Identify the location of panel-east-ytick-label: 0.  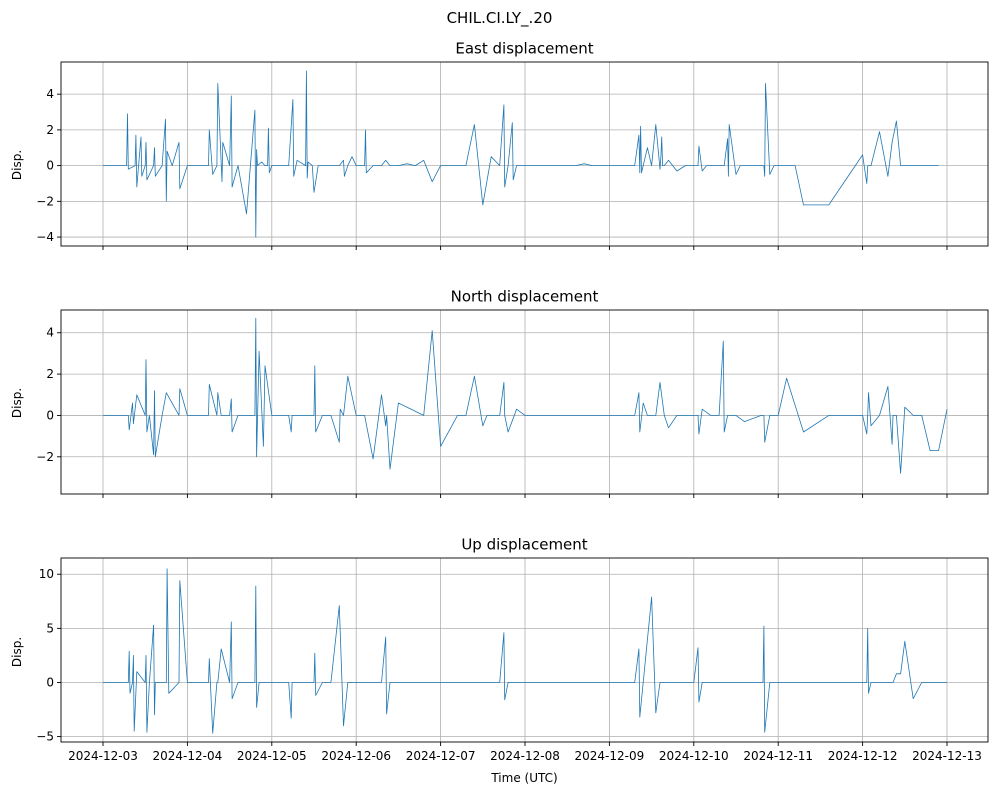
(50, 166).